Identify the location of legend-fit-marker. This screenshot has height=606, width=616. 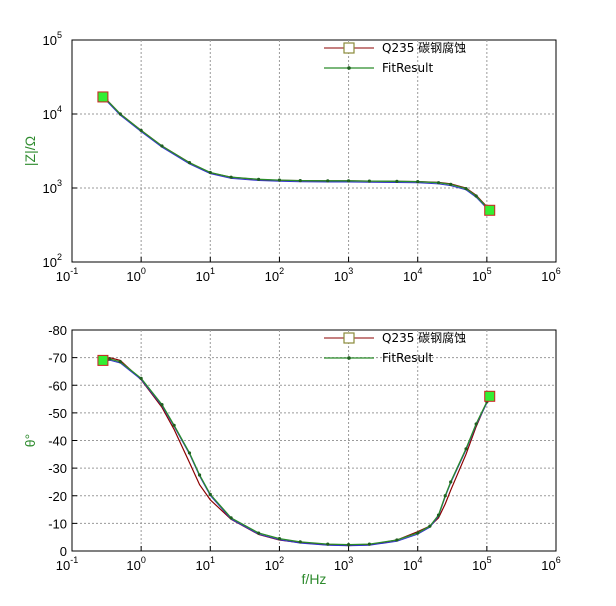
(349, 68).